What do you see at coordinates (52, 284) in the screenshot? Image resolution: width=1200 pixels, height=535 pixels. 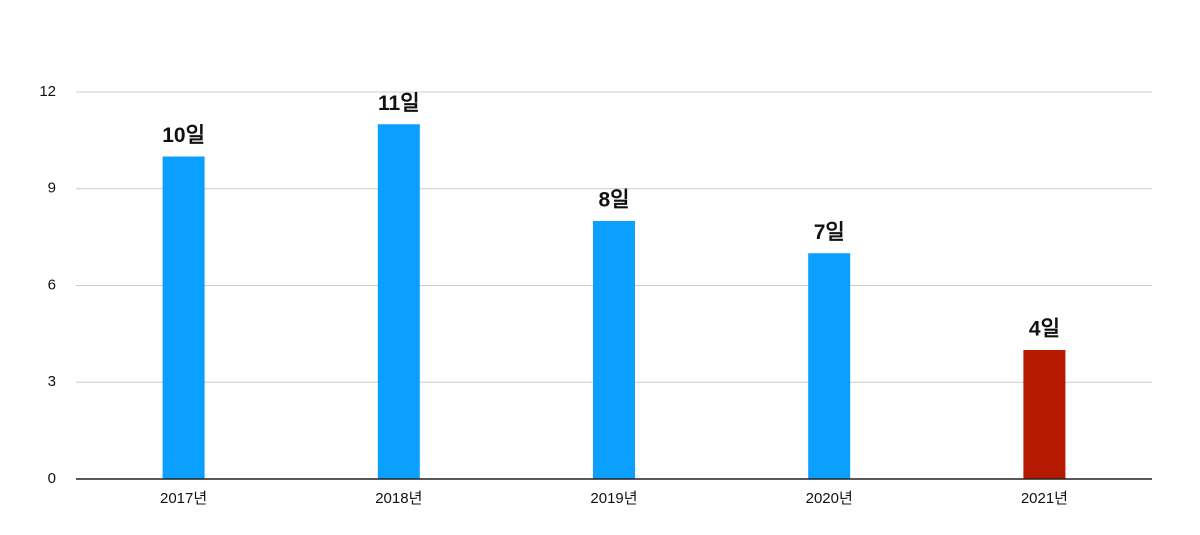 I see `y-tick-label: 6` at bounding box center [52, 284].